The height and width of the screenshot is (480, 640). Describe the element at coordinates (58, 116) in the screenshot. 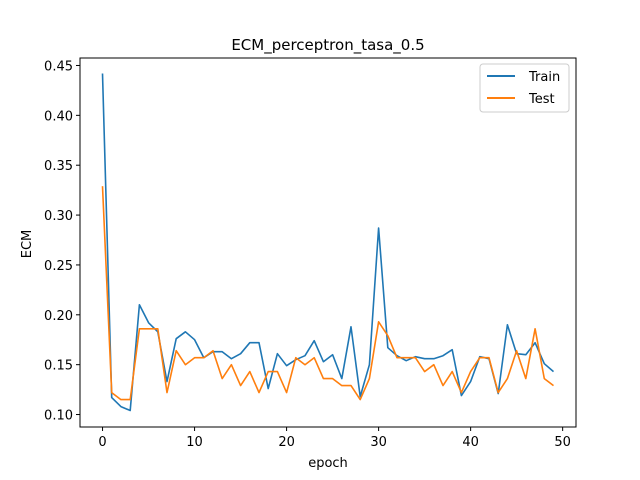

I see `y-tick-label: 0.40` at that location.